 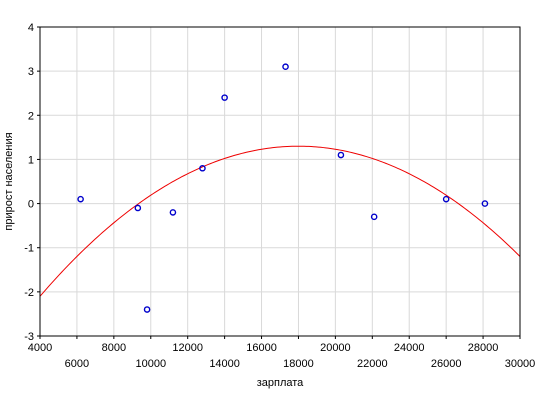 What do you see at coordinates (31, 116) in the screenshot?
I see `y-tick-label: 2` at bounding box center [31, 116].